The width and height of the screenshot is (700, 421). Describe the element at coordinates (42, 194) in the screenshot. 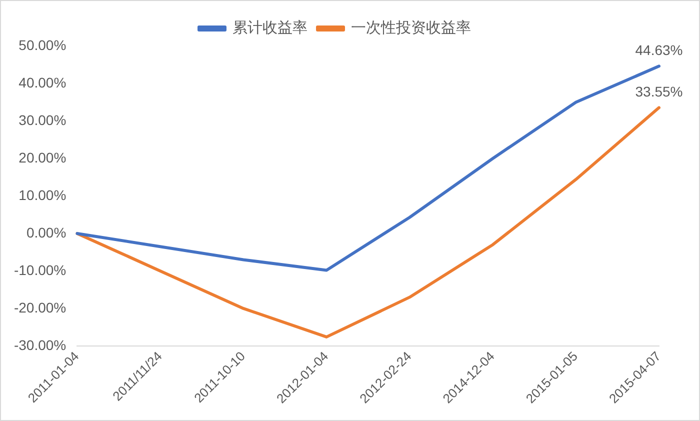

I see `y-tick-label: 10.00%` at that location.